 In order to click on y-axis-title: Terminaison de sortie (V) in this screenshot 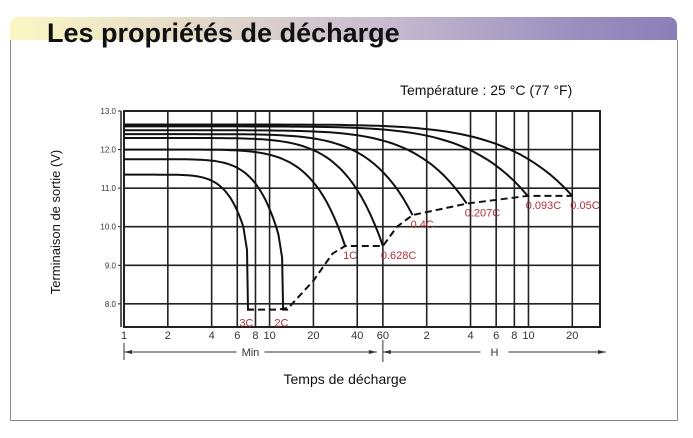, I will do `click(55, 222)`.